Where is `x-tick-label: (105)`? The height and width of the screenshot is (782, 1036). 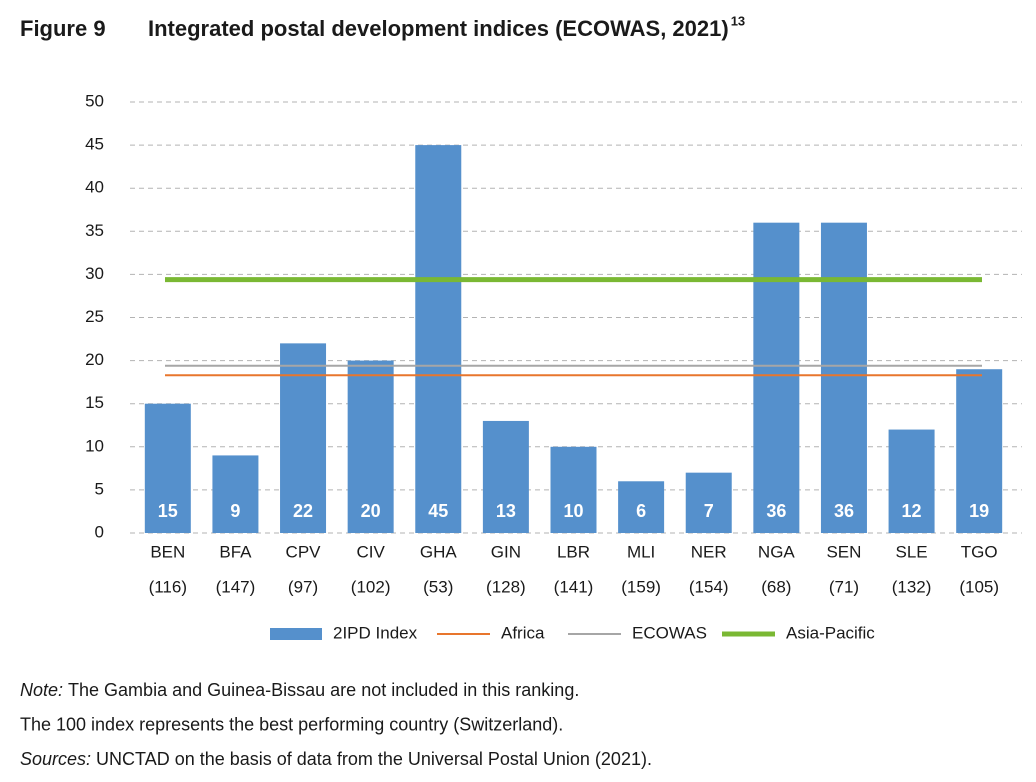
x-tick-label: (105) is located at coordinates (979, 586).